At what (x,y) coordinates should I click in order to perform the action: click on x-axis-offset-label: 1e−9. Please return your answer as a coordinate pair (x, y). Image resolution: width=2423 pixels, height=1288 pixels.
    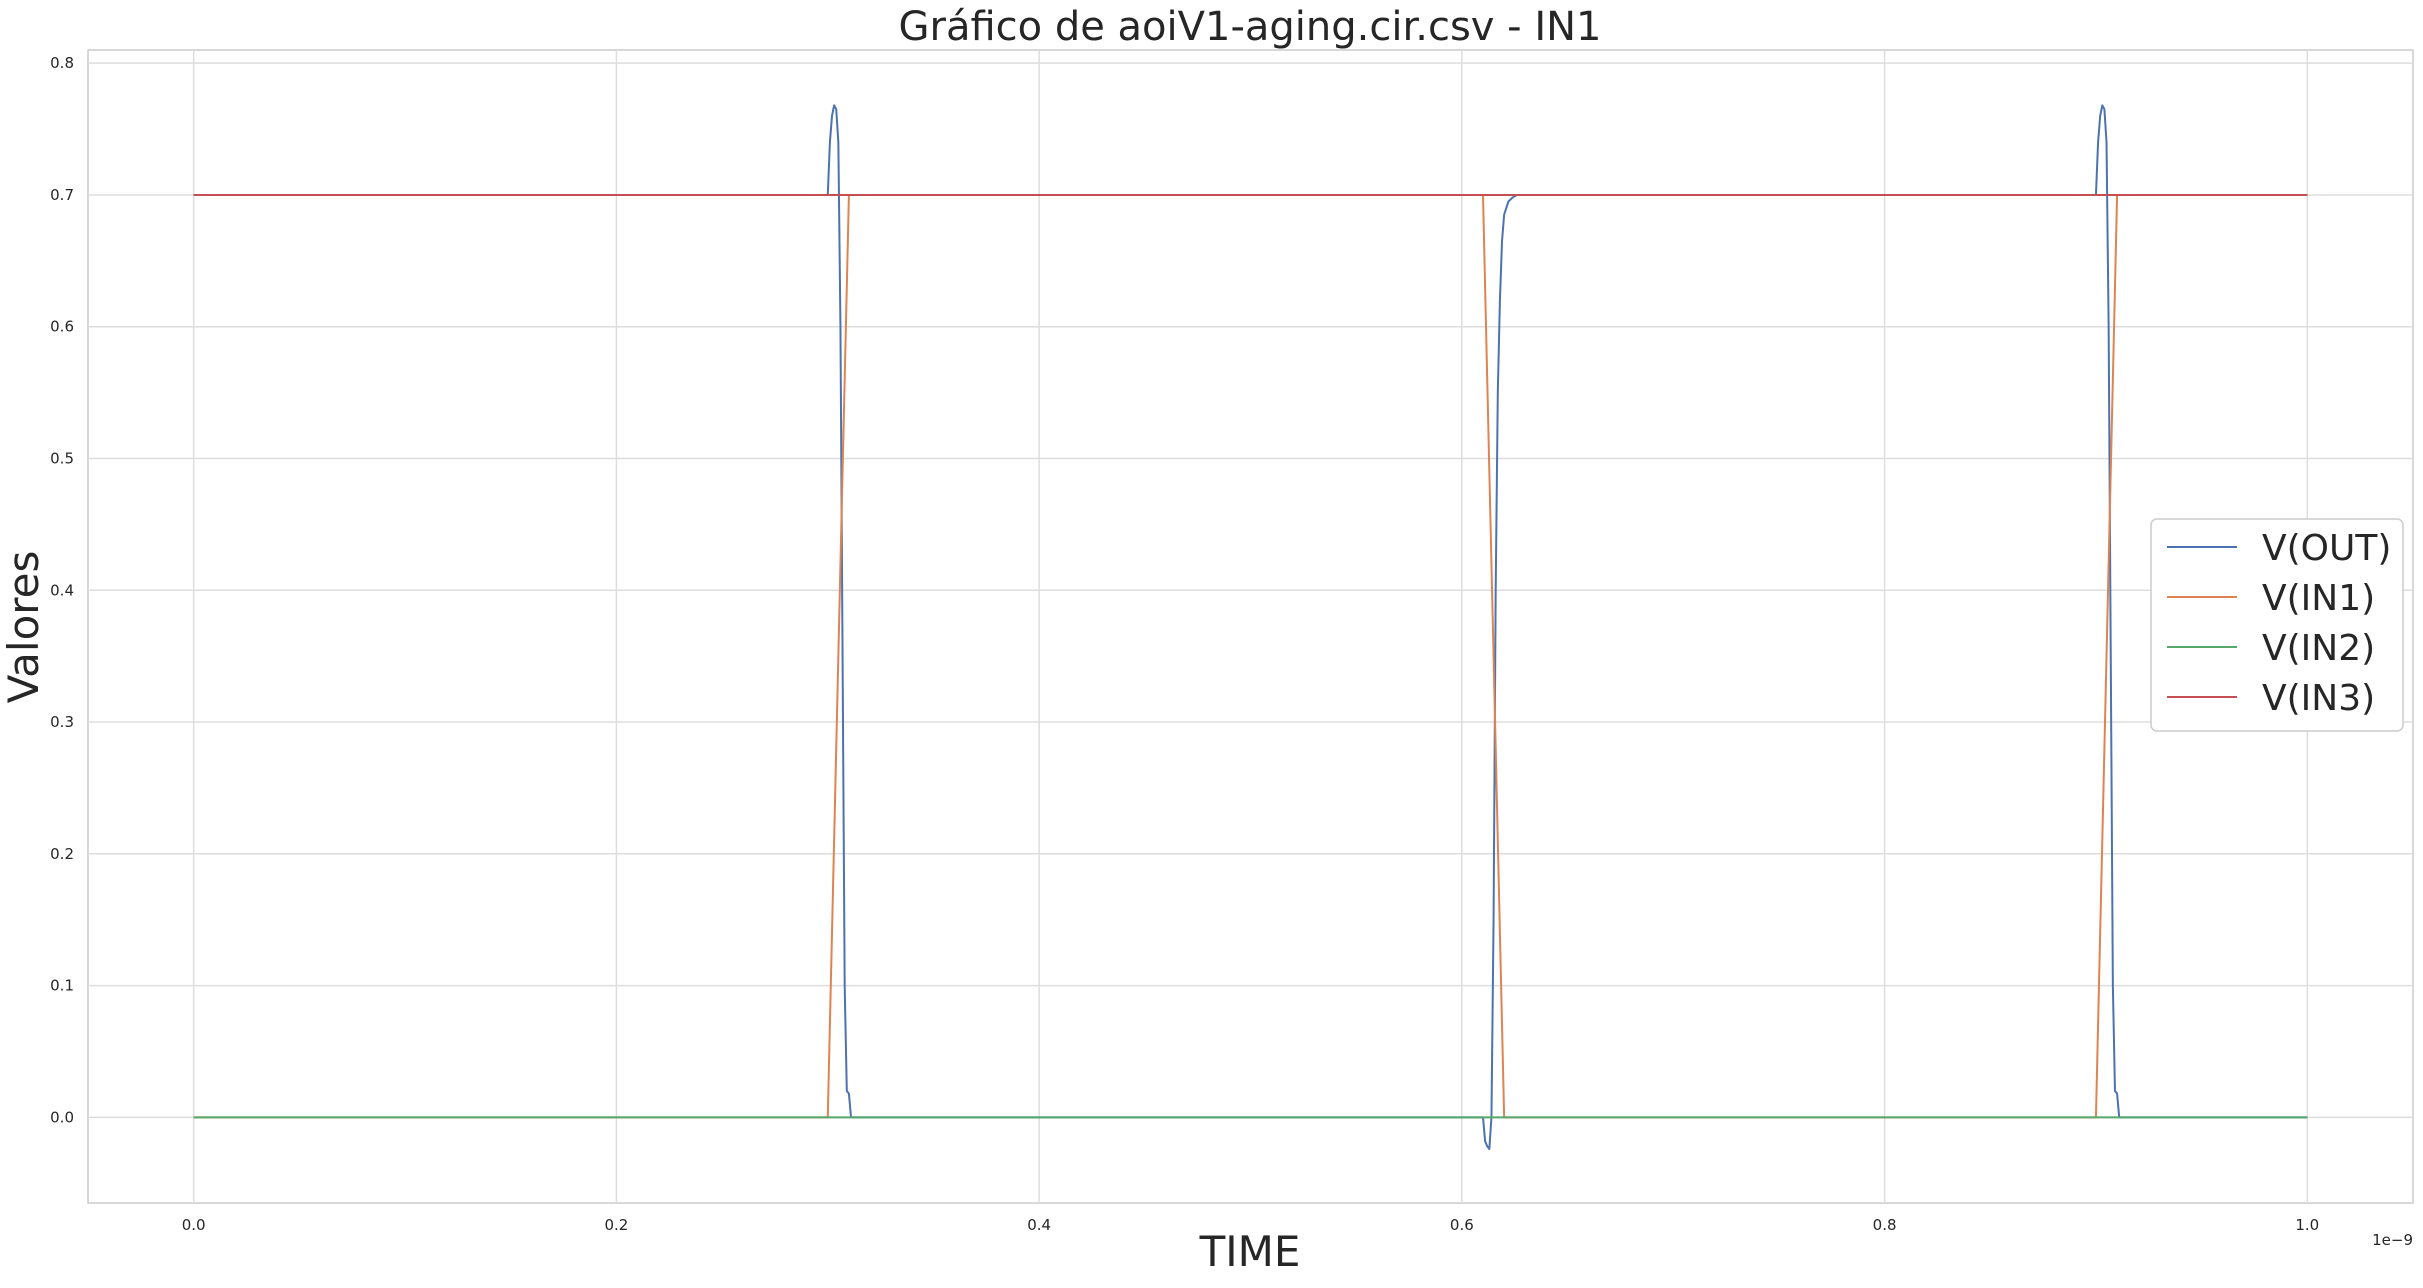
    Looking at the image, I should click on (2392, 1240).